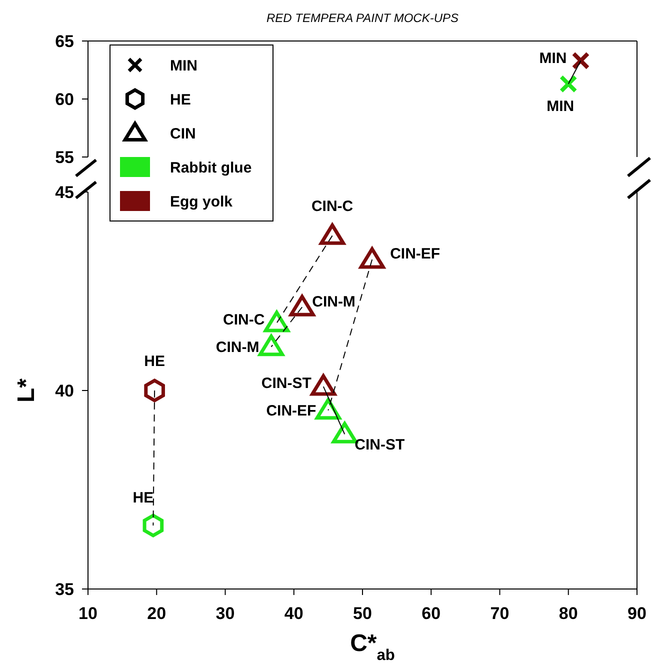 The height and width of the screenshot is (663, 654). What do you see at coordinates (64, 41) in the screenshot?
I see `y-tick-label: 65` at bounding box center [64, 41].